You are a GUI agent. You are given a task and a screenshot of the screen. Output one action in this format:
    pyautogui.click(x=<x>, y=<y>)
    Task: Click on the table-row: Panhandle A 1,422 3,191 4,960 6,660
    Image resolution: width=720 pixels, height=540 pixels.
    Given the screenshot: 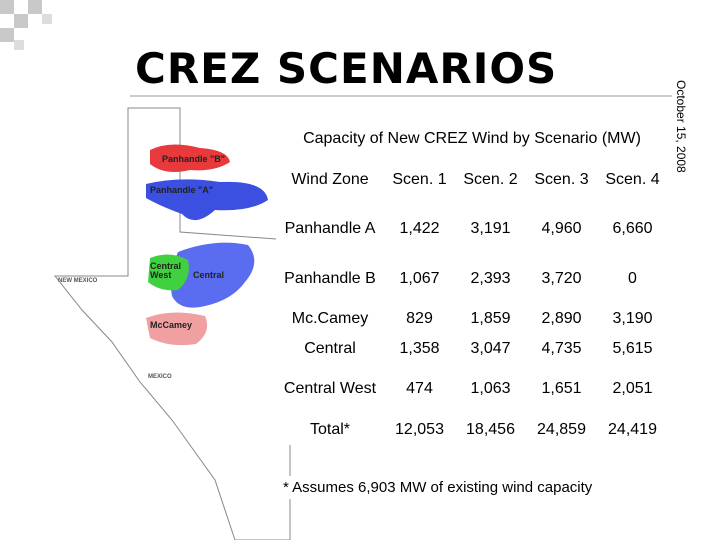 What is the action you would take?
    pyautogui.click(x=472, y=228)
    